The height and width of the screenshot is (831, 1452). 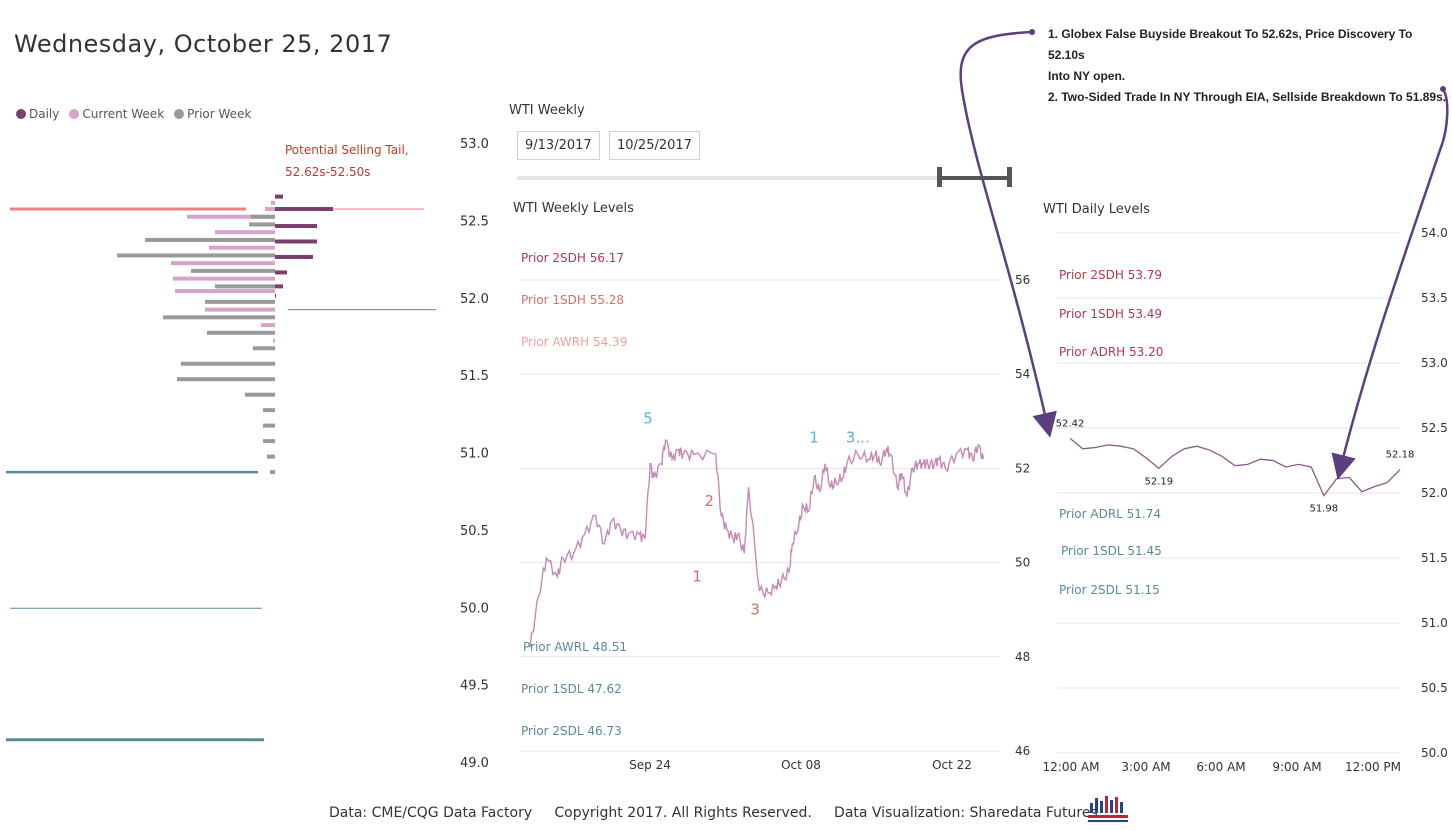 I want to click on daily-point-label: 52.42, so click(x=1070, y=423).